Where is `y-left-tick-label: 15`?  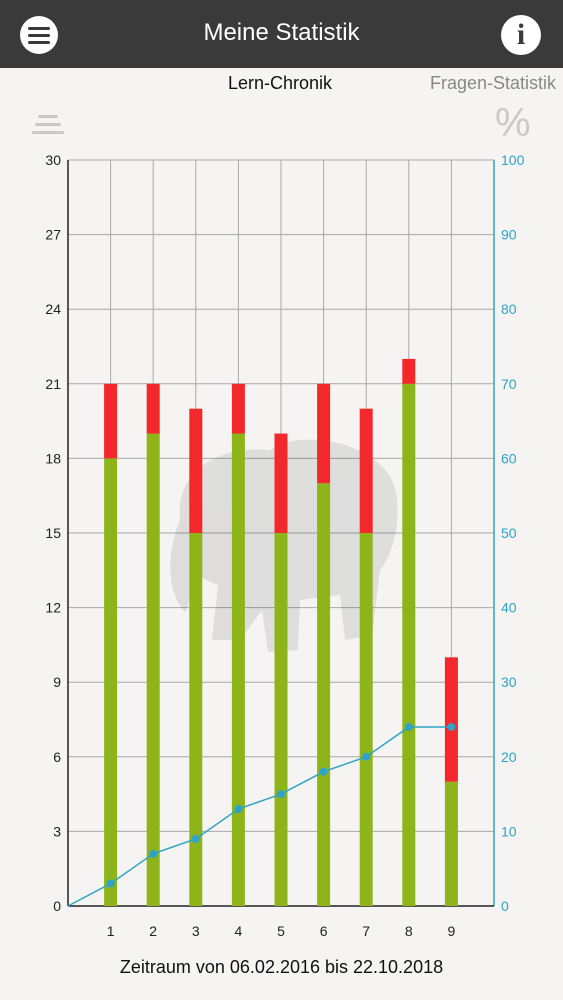 y-left-tick-label: 15 is located at coordinates (53, 533).